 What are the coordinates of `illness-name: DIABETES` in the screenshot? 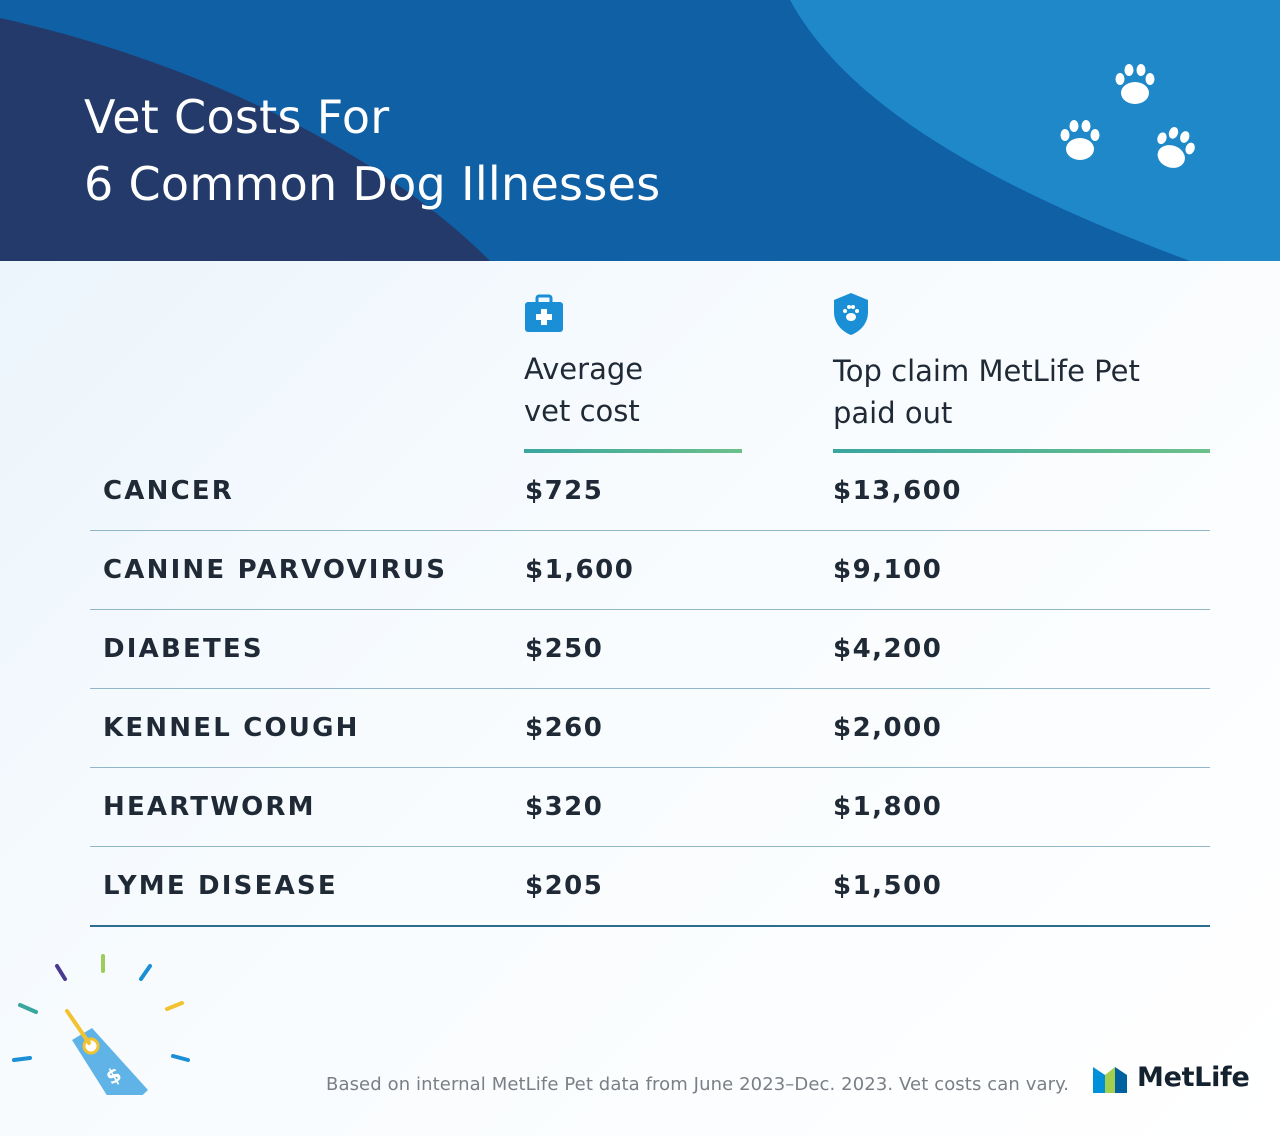 It's located at (183, 649).